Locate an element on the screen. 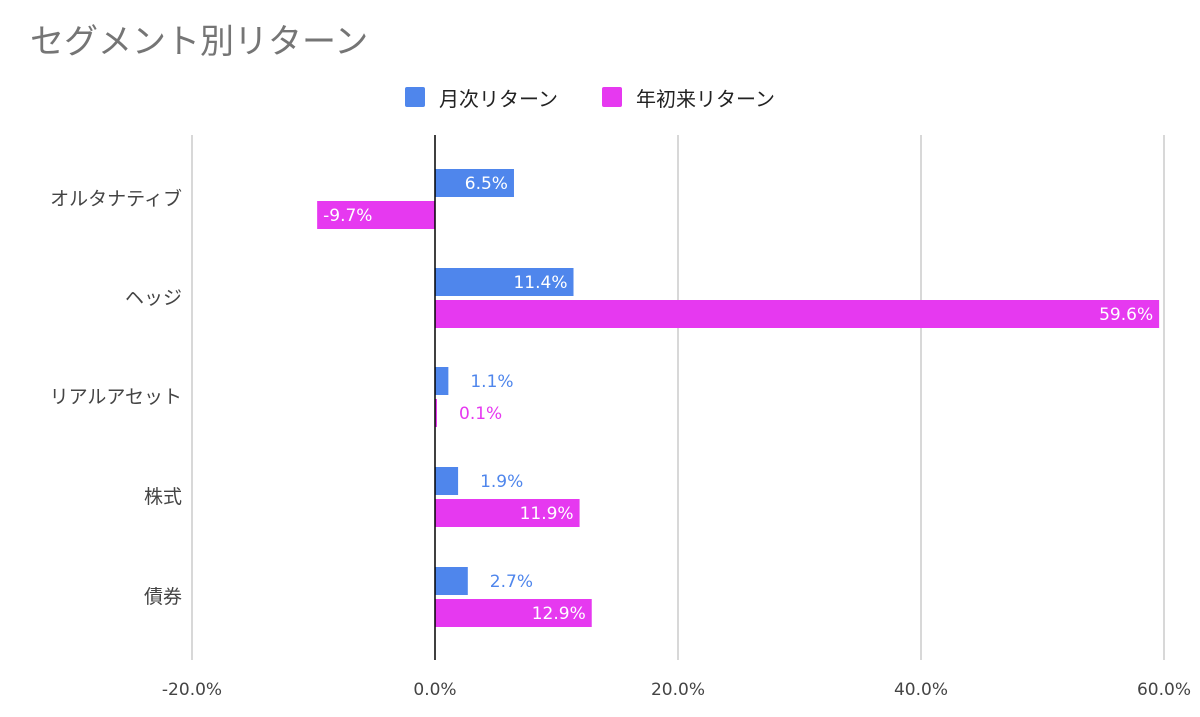  data-label: 12.9% is located at coordinates (559, 614).